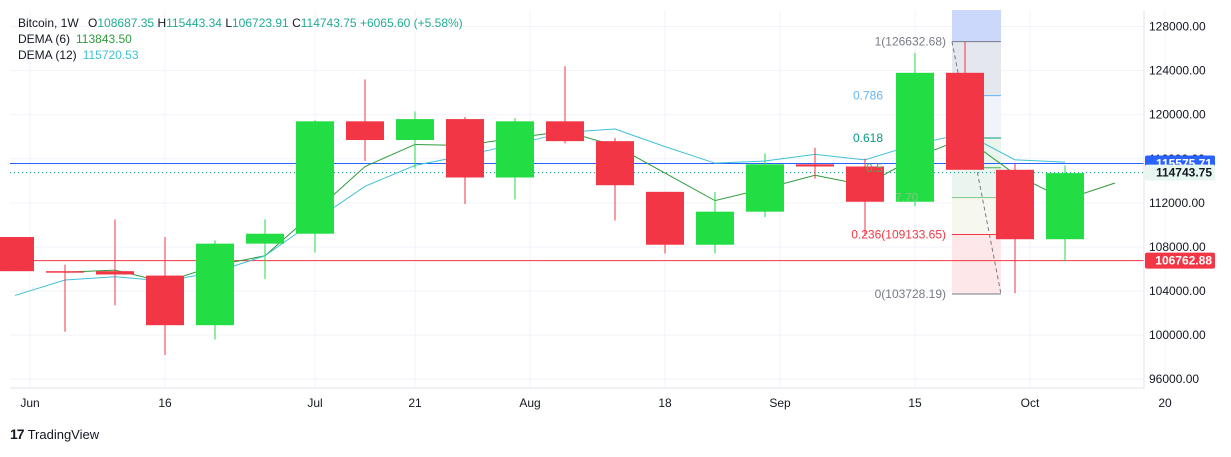 The width and height of the screenshot is (1231, 457). I want to click on legend-dema6-value: 113843.50, so click(104, 39).